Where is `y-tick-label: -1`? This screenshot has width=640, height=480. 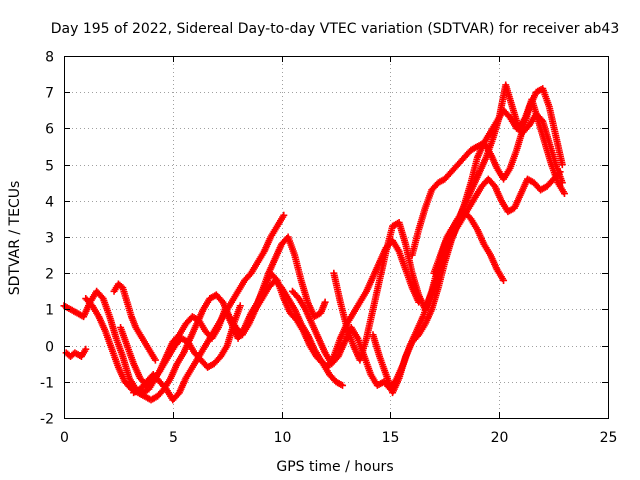 y-tick-label: -1 is located at coordinates (47, 384).